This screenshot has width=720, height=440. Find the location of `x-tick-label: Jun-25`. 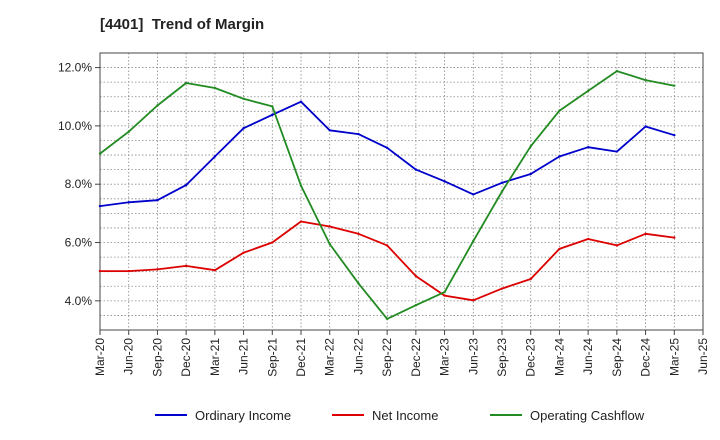

x-tick-label: Jun-25 is located at coordinates (703, 356).